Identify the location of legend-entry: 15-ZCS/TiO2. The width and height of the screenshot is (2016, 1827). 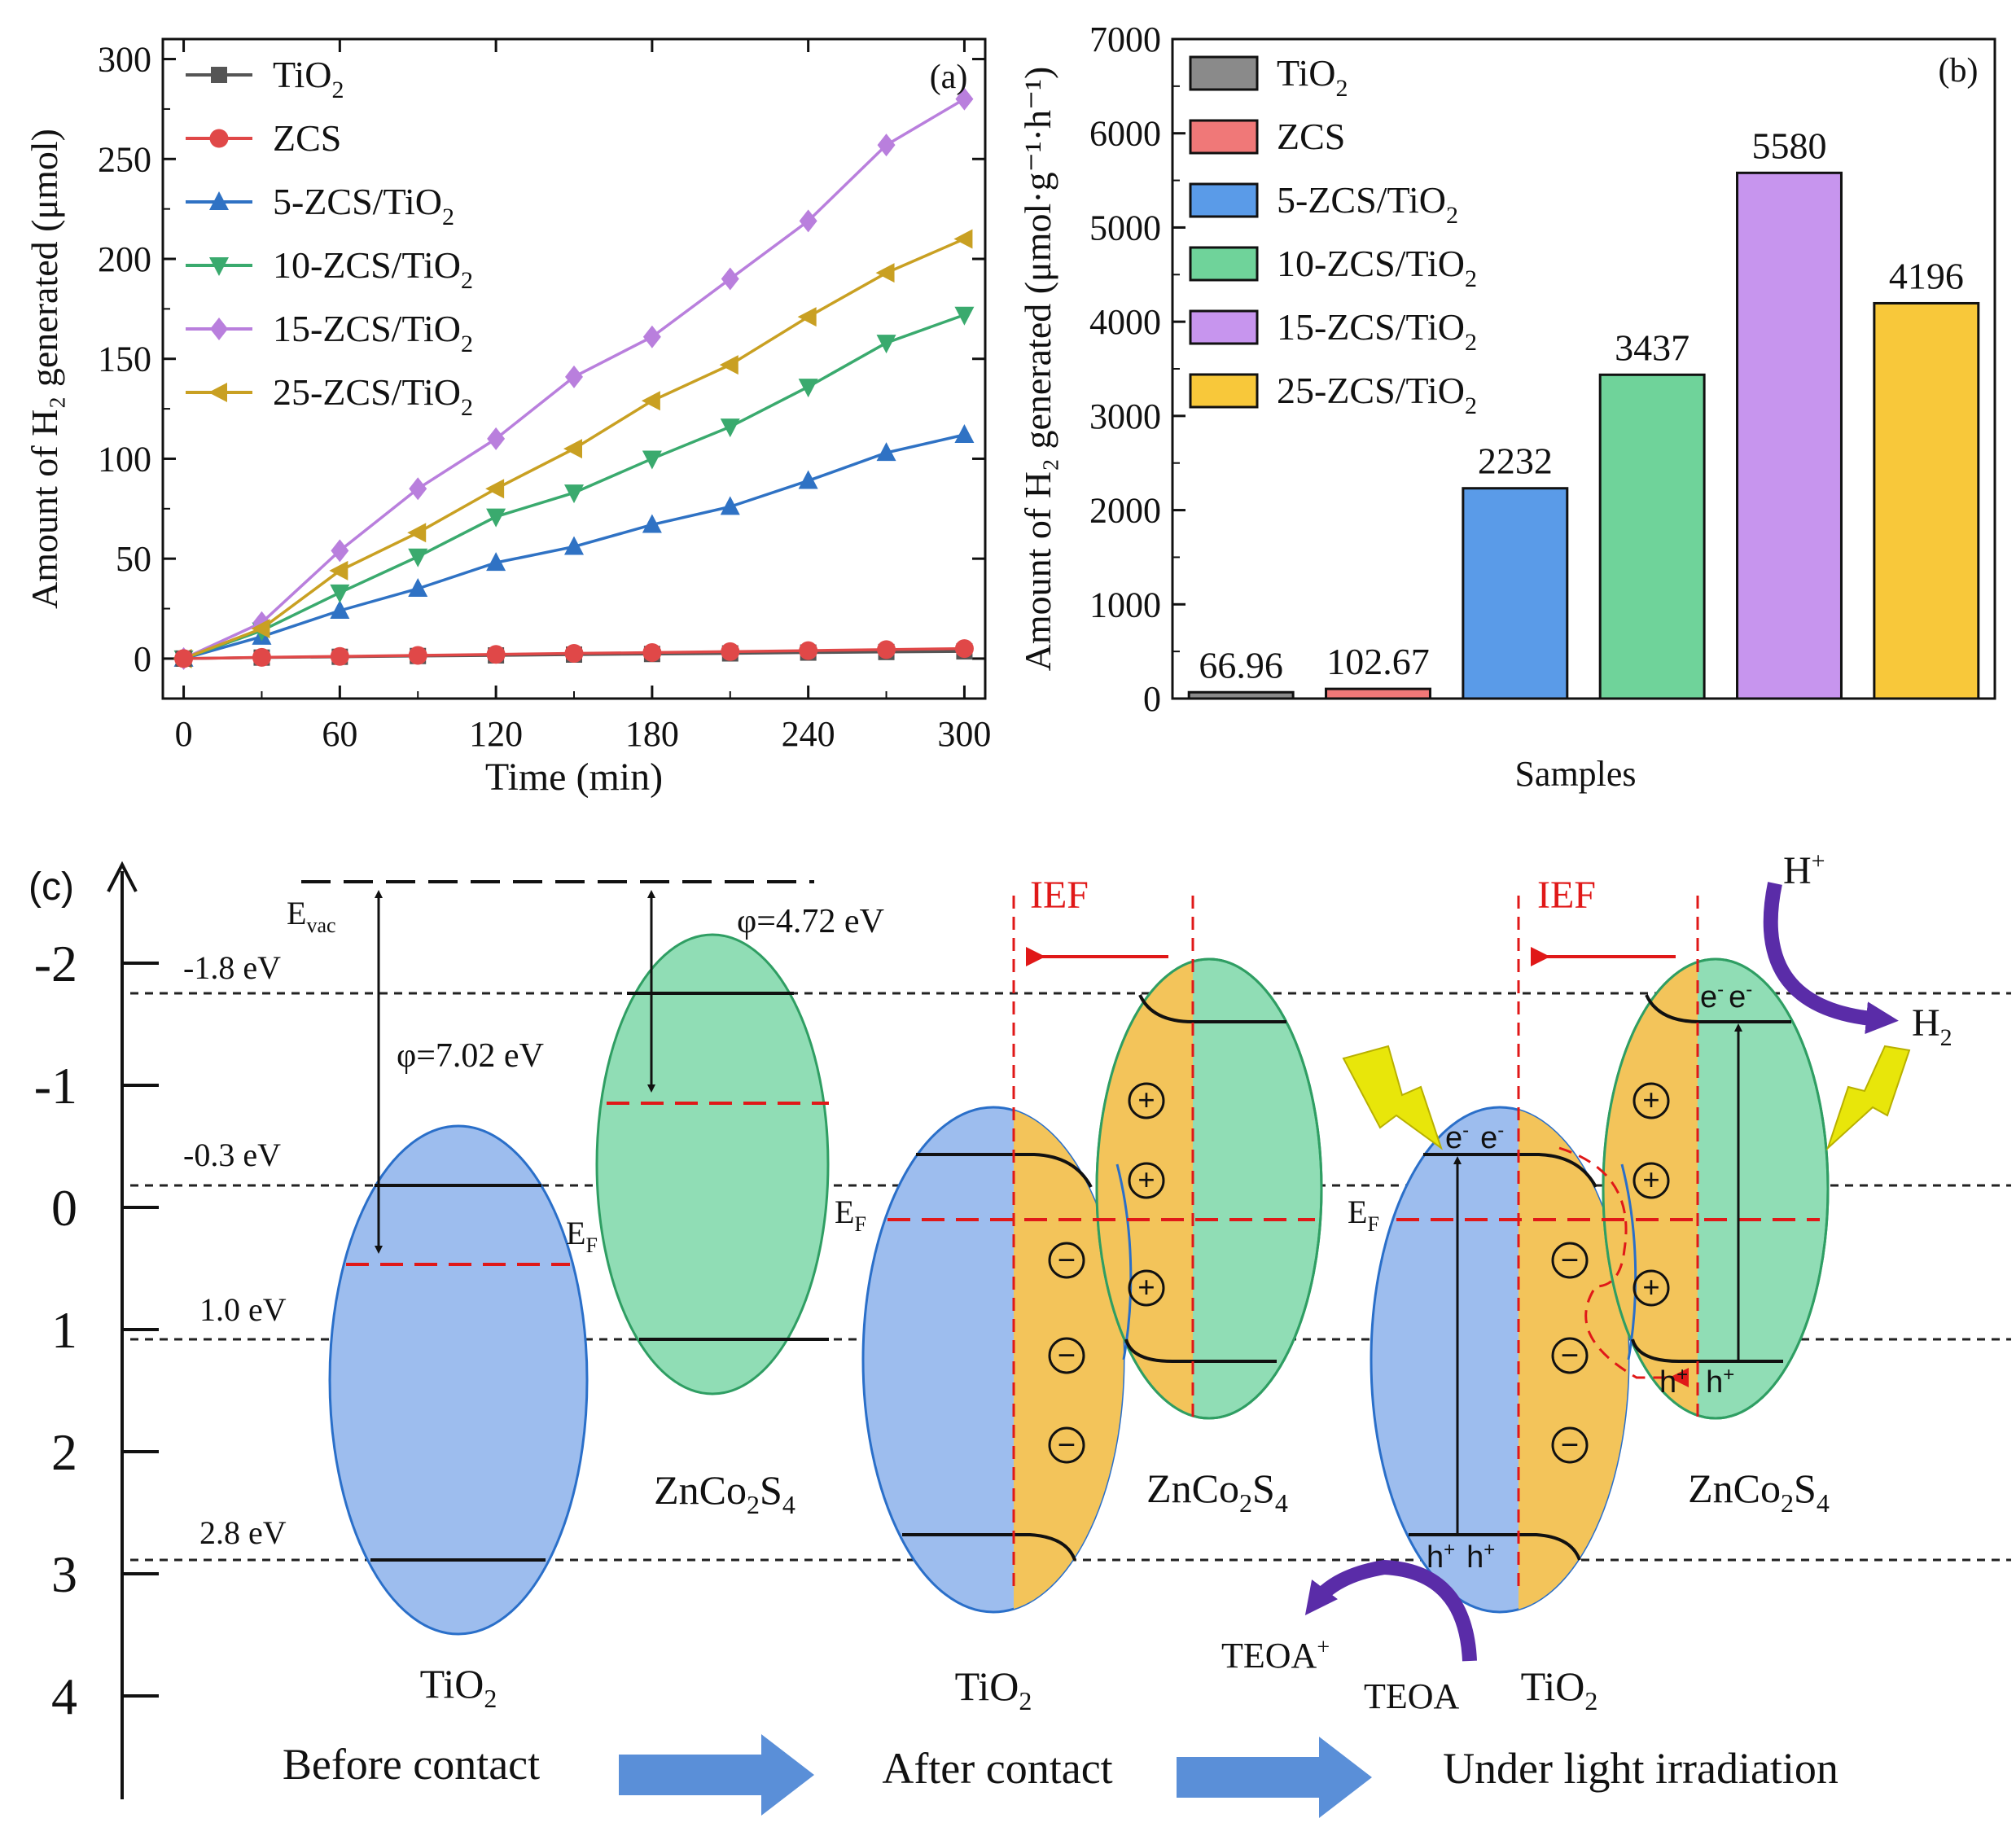
(1377, 331).